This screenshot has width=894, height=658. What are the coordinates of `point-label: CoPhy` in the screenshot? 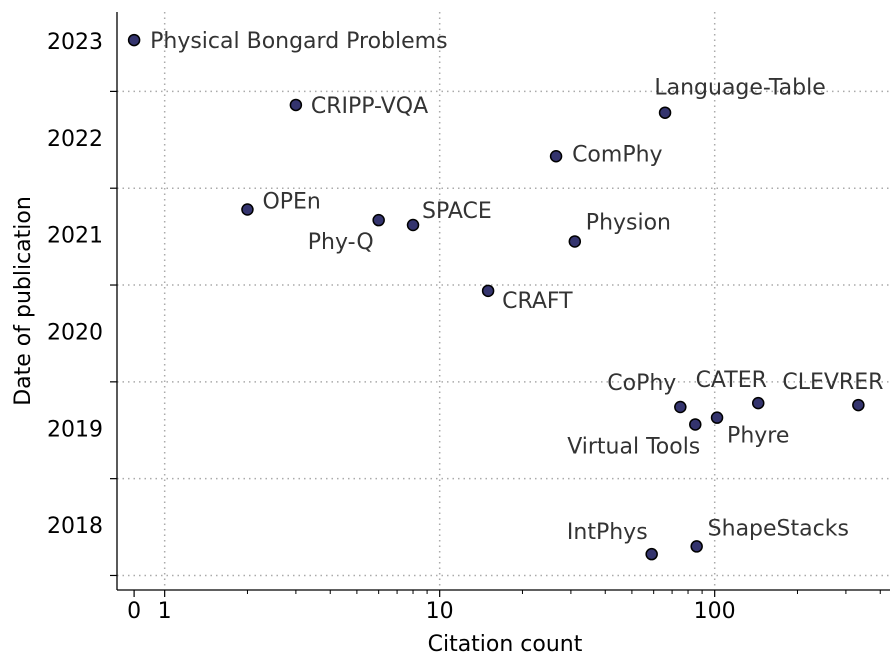 It's located at (641, 383).